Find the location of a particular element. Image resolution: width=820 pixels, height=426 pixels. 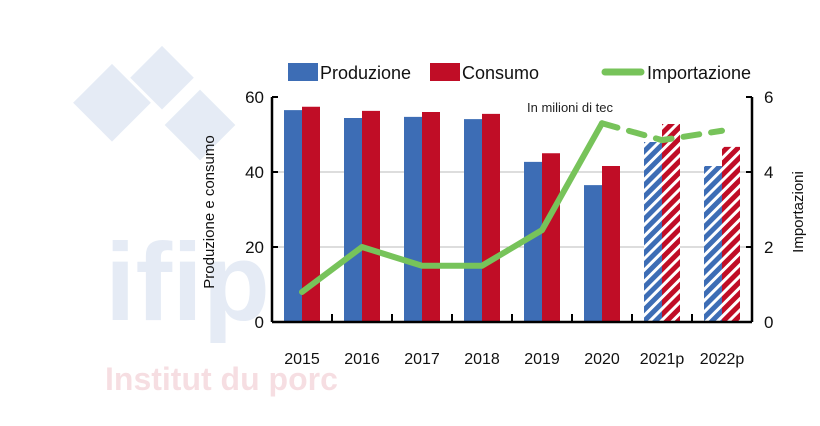

y-tick-label: 40 is located at coordinates (254, 172).